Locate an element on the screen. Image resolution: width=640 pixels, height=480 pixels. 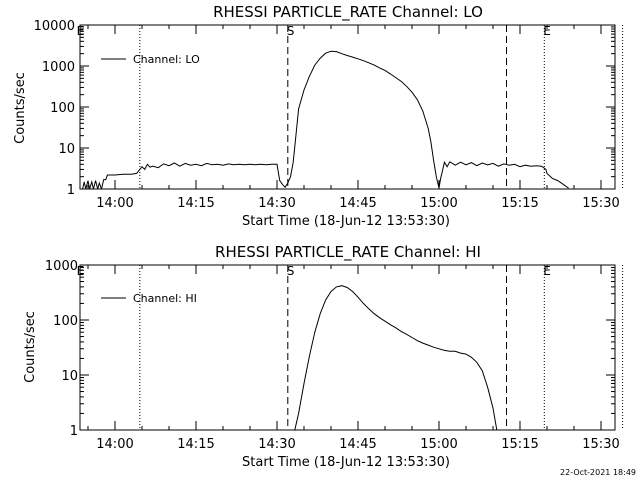
event-marker-s-lo: S is located at coordinates (291, 31).